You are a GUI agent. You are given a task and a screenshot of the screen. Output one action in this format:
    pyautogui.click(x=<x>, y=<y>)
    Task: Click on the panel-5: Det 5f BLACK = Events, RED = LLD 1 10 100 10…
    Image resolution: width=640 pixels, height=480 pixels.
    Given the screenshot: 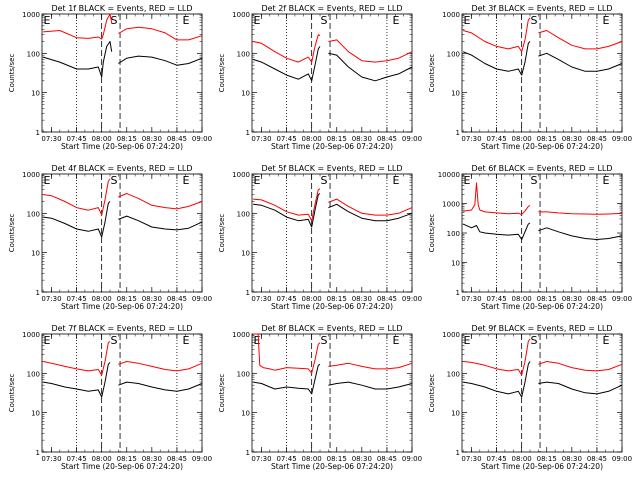 What is the action you would take?
    pyautogui.click(x=320, y=237)
    